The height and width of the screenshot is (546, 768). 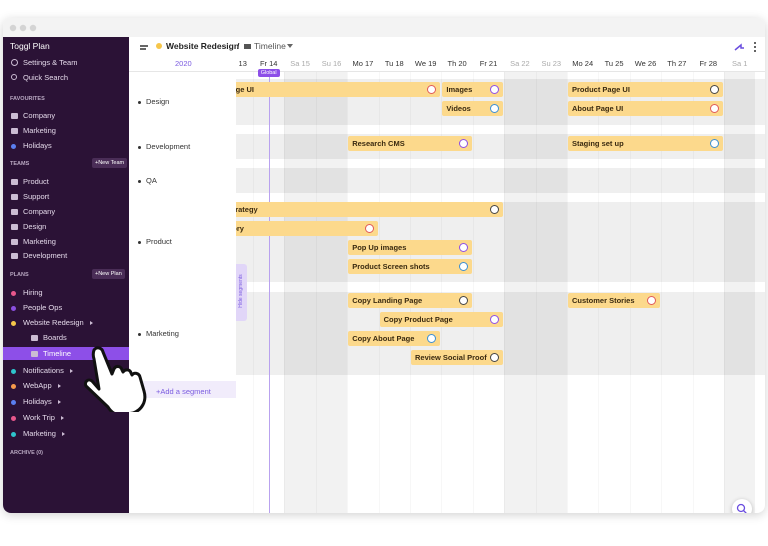 What do you see at coordinates (168, 146) in the screenshot?
I see `segment-name: Development` at bounding box center [168, 146].